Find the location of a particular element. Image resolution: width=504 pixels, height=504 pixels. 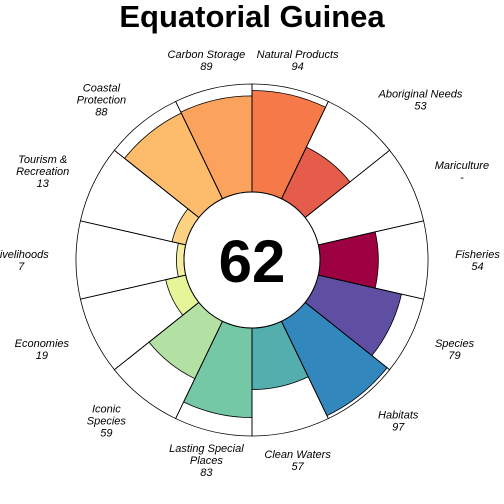

label-name-natural-products: Natural Products is located at coordinates (298, 55).